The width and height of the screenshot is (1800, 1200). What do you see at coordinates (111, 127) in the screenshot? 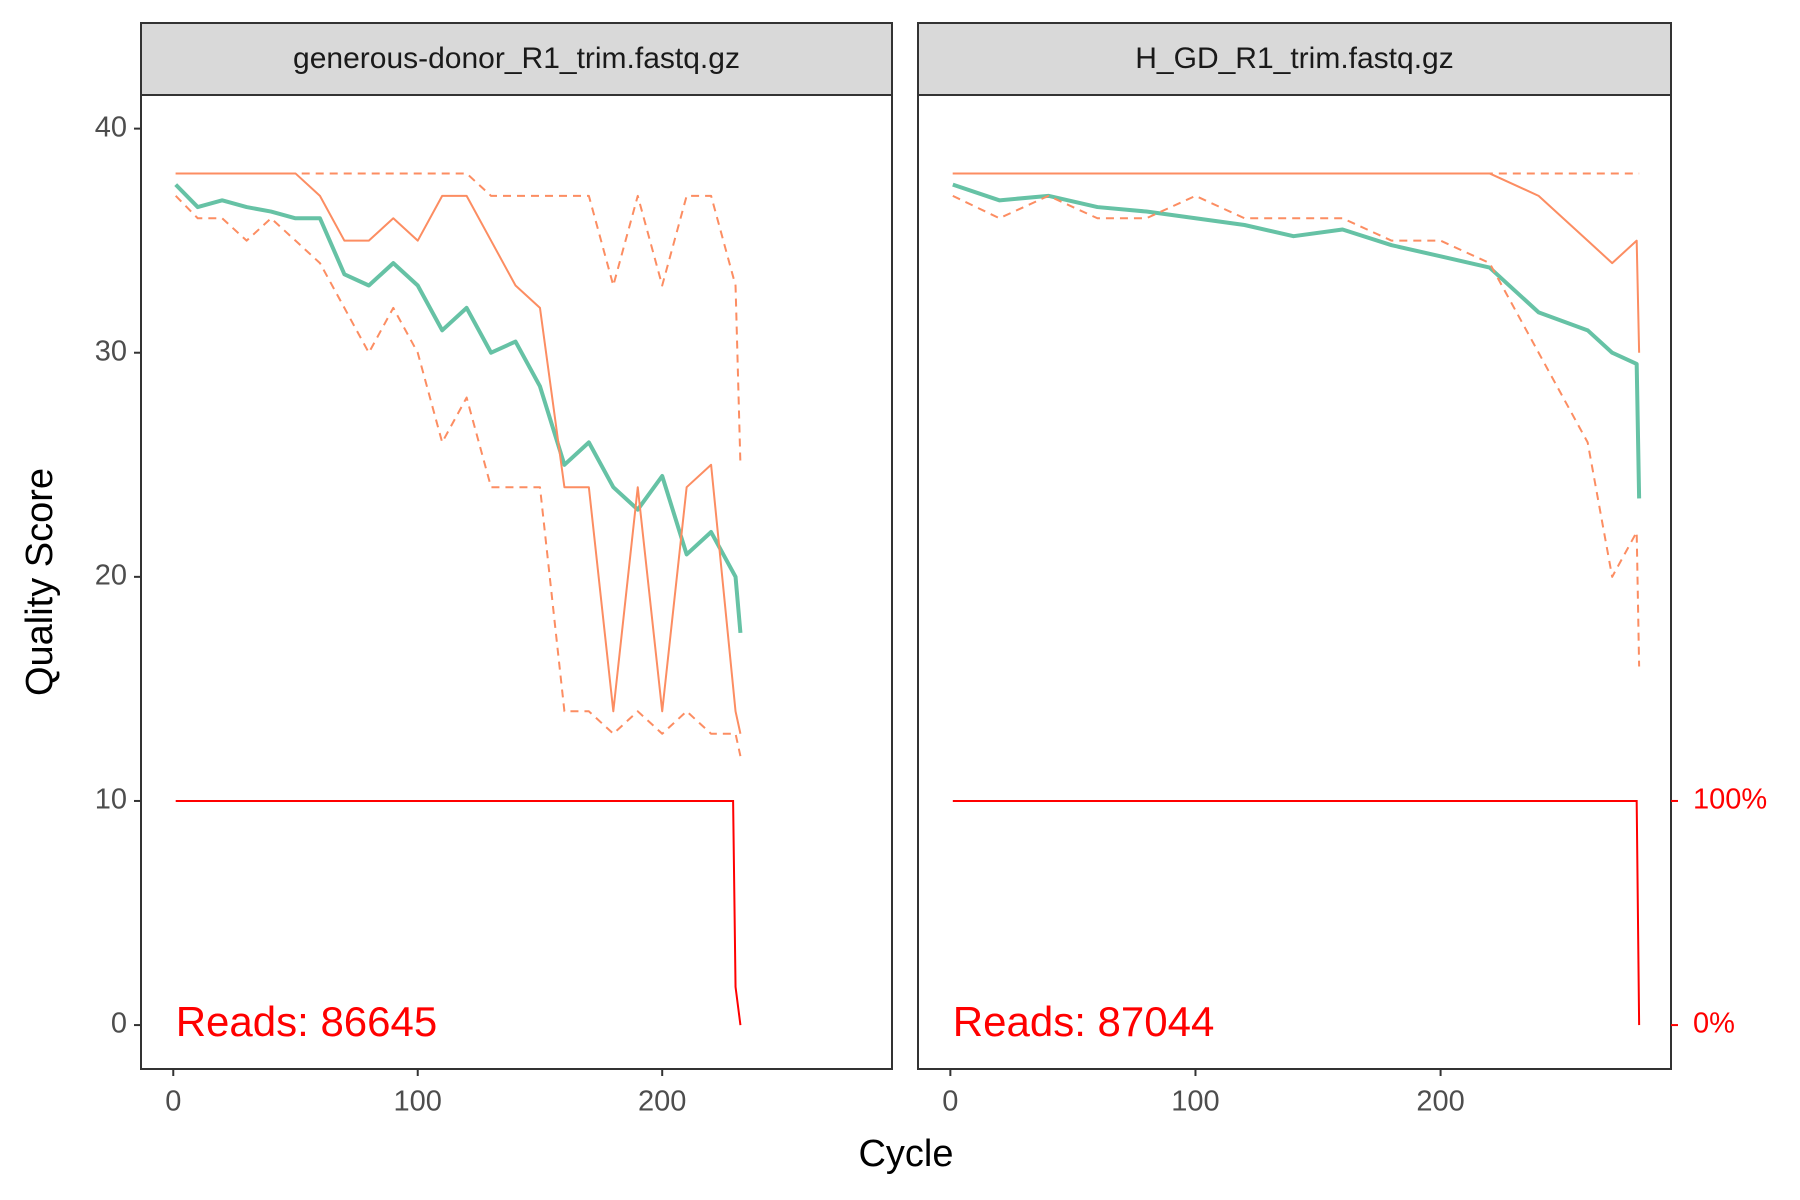
I see `y-tick-label: 40` at bounding box center [111, 127].